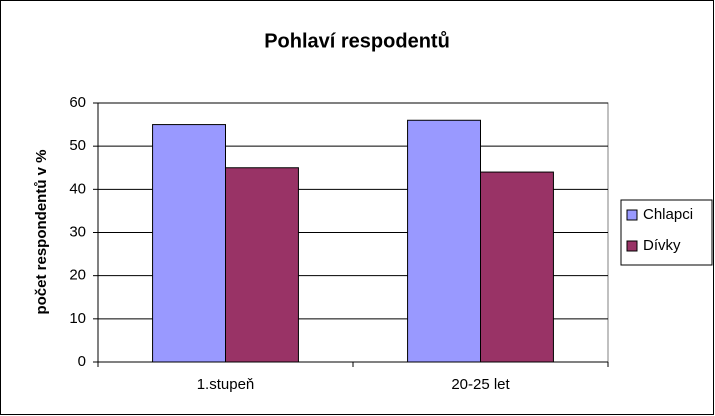 This screenshot has width=715, height=416. What do you see at coordinates (668, 214) in the screenshot?
I see `legend-label: Chlapci` at bounding box center [668, 214].